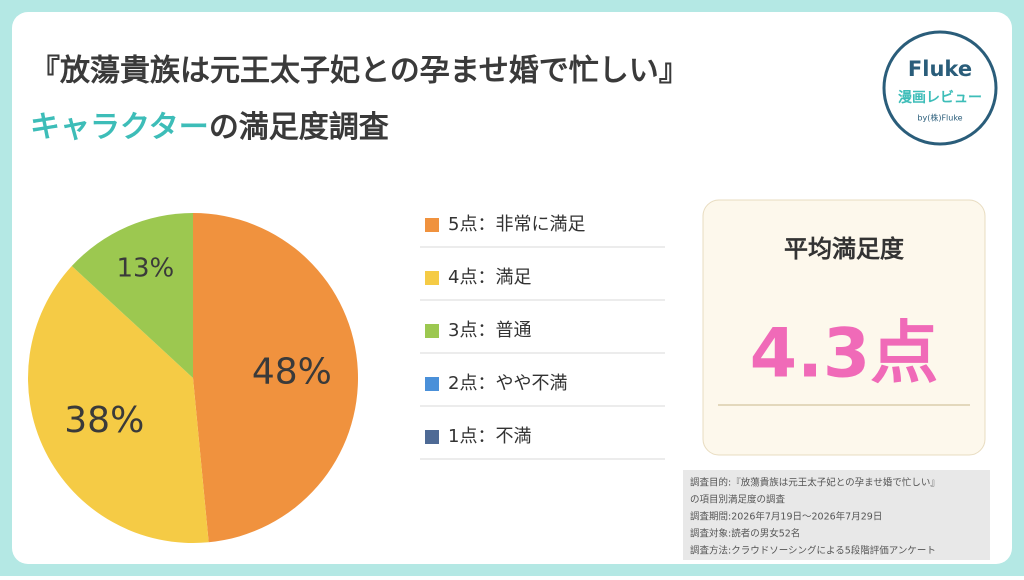 The image size is (1024, 580). I want to click on notes-box, so click(836, 515).